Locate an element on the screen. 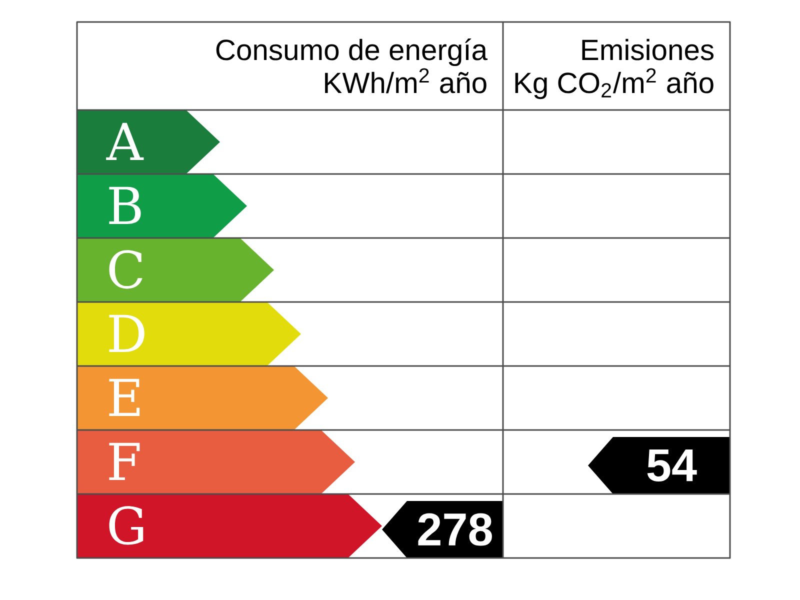 Image resolution: width=800 pixels, height=600 pixels. category-label: G is located at coordinates (126, 525).